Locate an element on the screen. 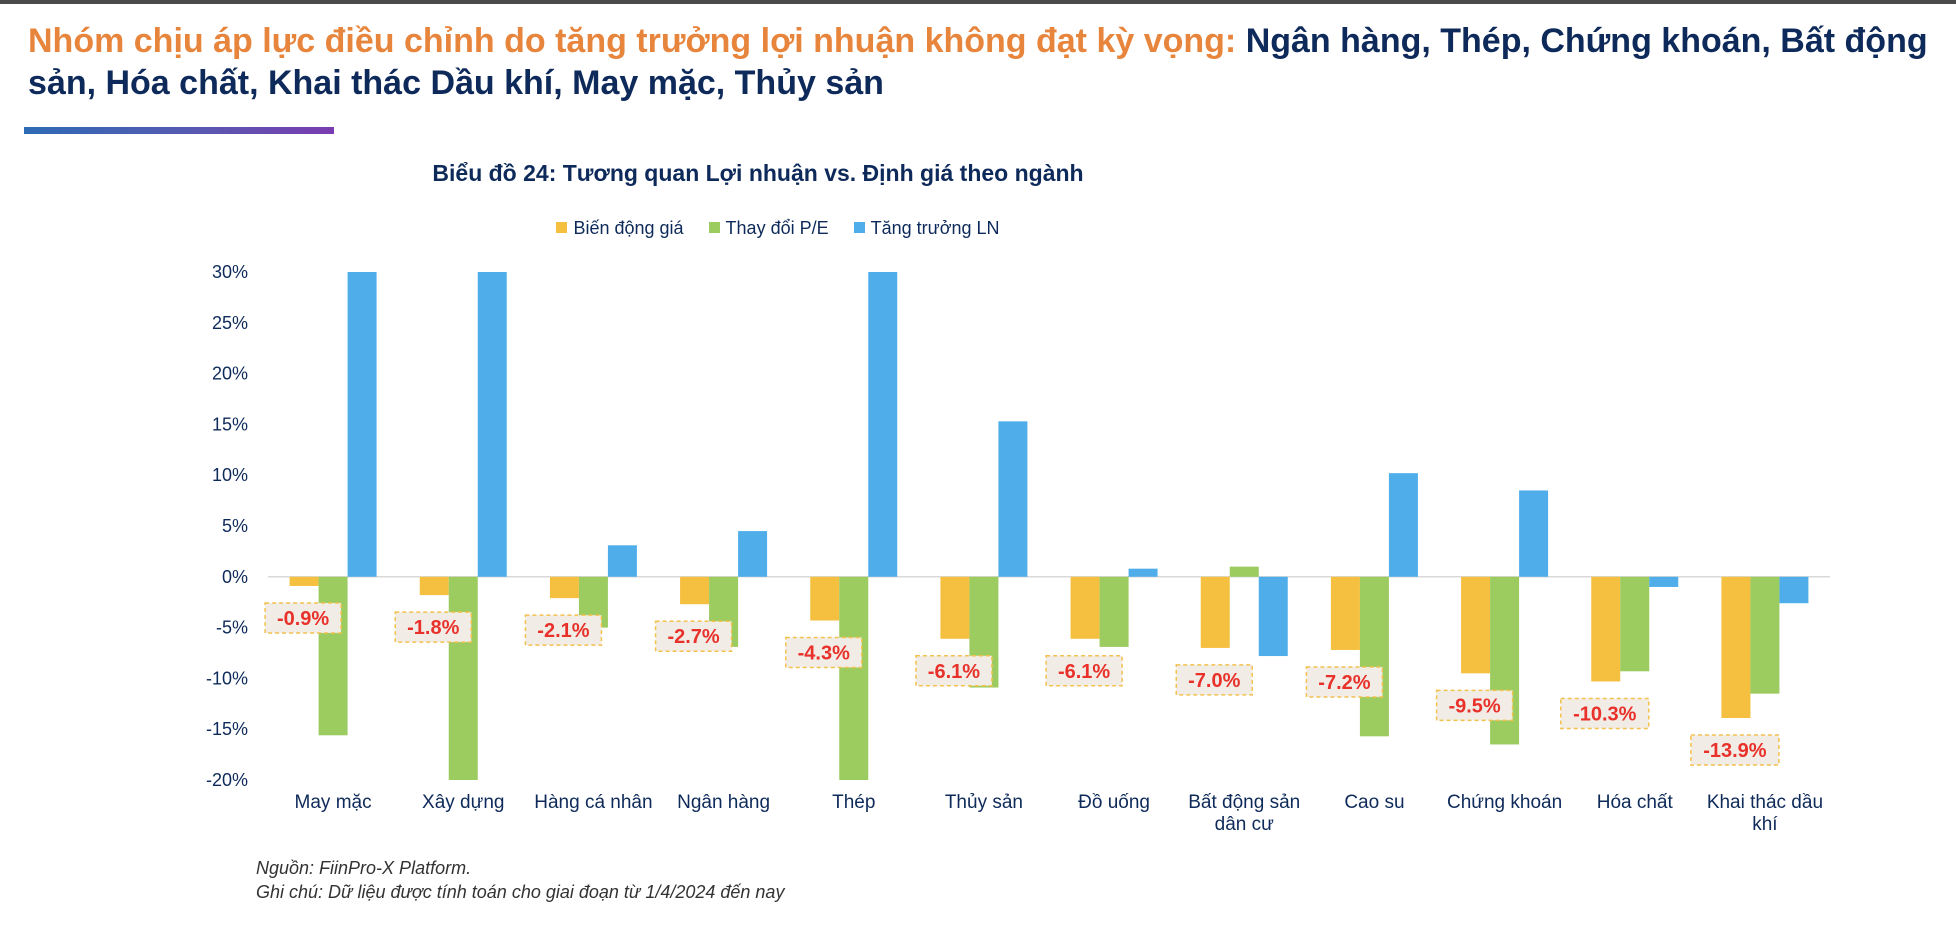 Image resolution: width=1956 pixels, height=940 pixels. legend-item-price: Biến động giá is located at coordinates (620, 228).